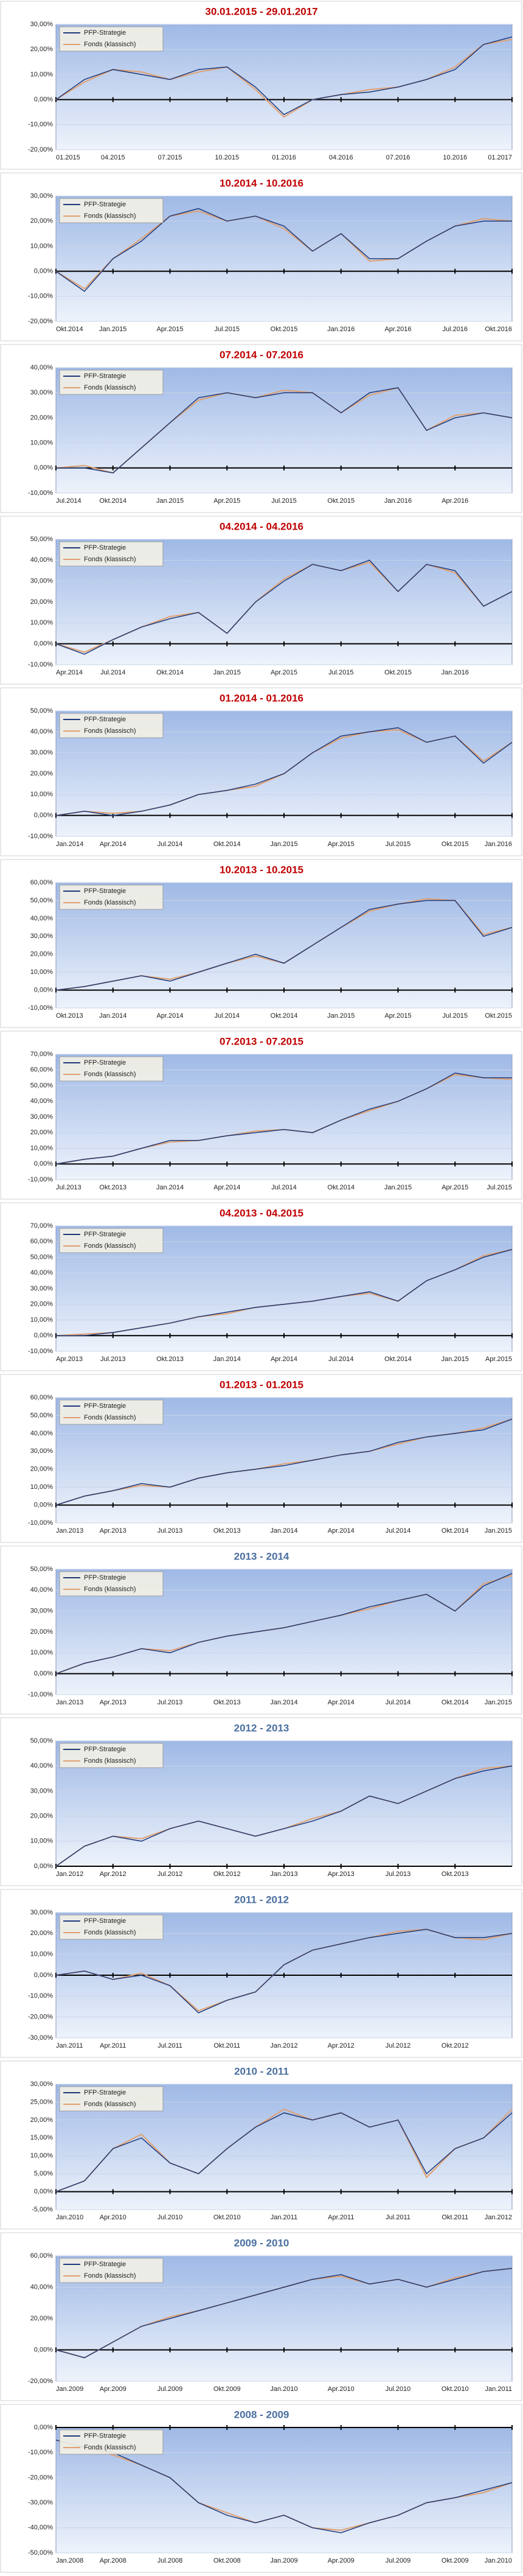 The width and height of the screenshot is (523, 2576). What do you see at coordinates (341, 157) in the screenshot?
I see `x-tick-label: 04.2016` at bounding box center [341, 157].